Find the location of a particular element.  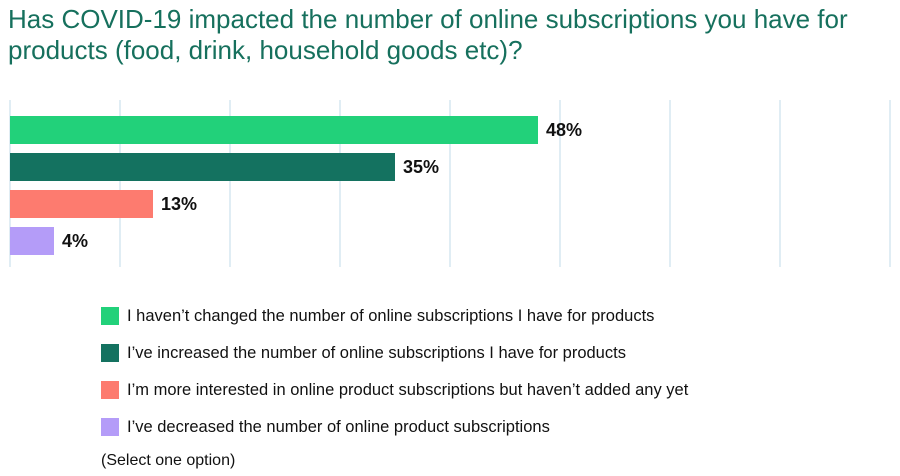

bar-value-label: 4% is located at coordinates (75, 241).